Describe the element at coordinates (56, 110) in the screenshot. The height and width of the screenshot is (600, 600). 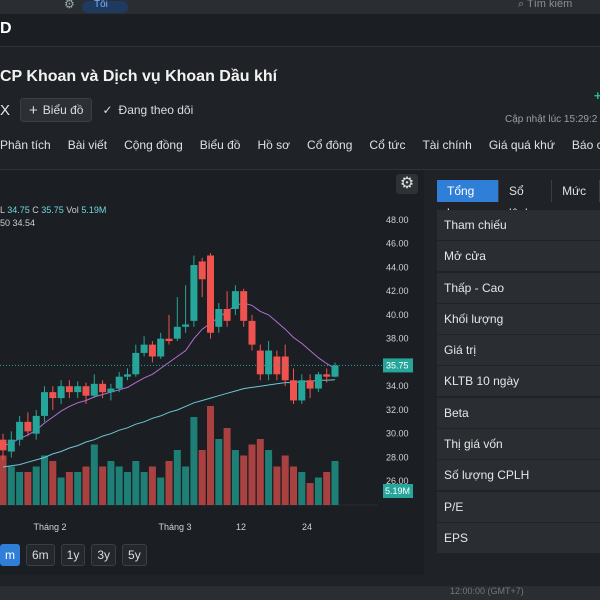
I see `chart-button: + Biểu đồ` at that location.